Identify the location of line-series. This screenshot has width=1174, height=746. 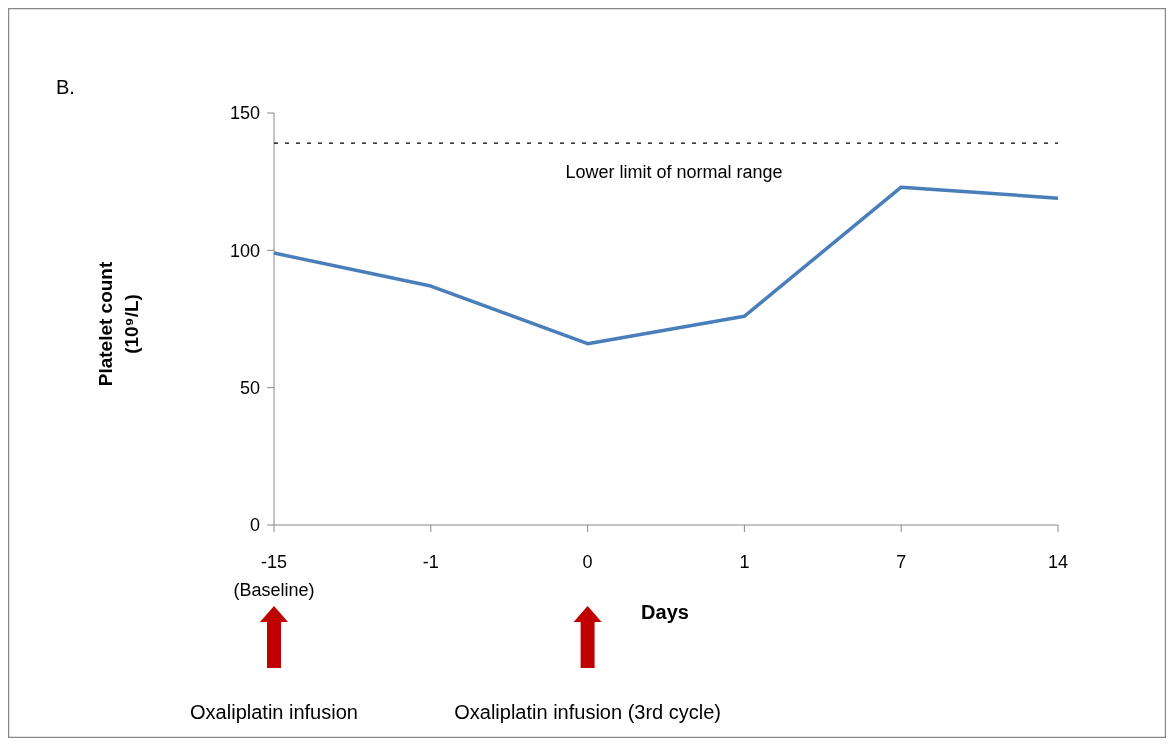
(666, 265).